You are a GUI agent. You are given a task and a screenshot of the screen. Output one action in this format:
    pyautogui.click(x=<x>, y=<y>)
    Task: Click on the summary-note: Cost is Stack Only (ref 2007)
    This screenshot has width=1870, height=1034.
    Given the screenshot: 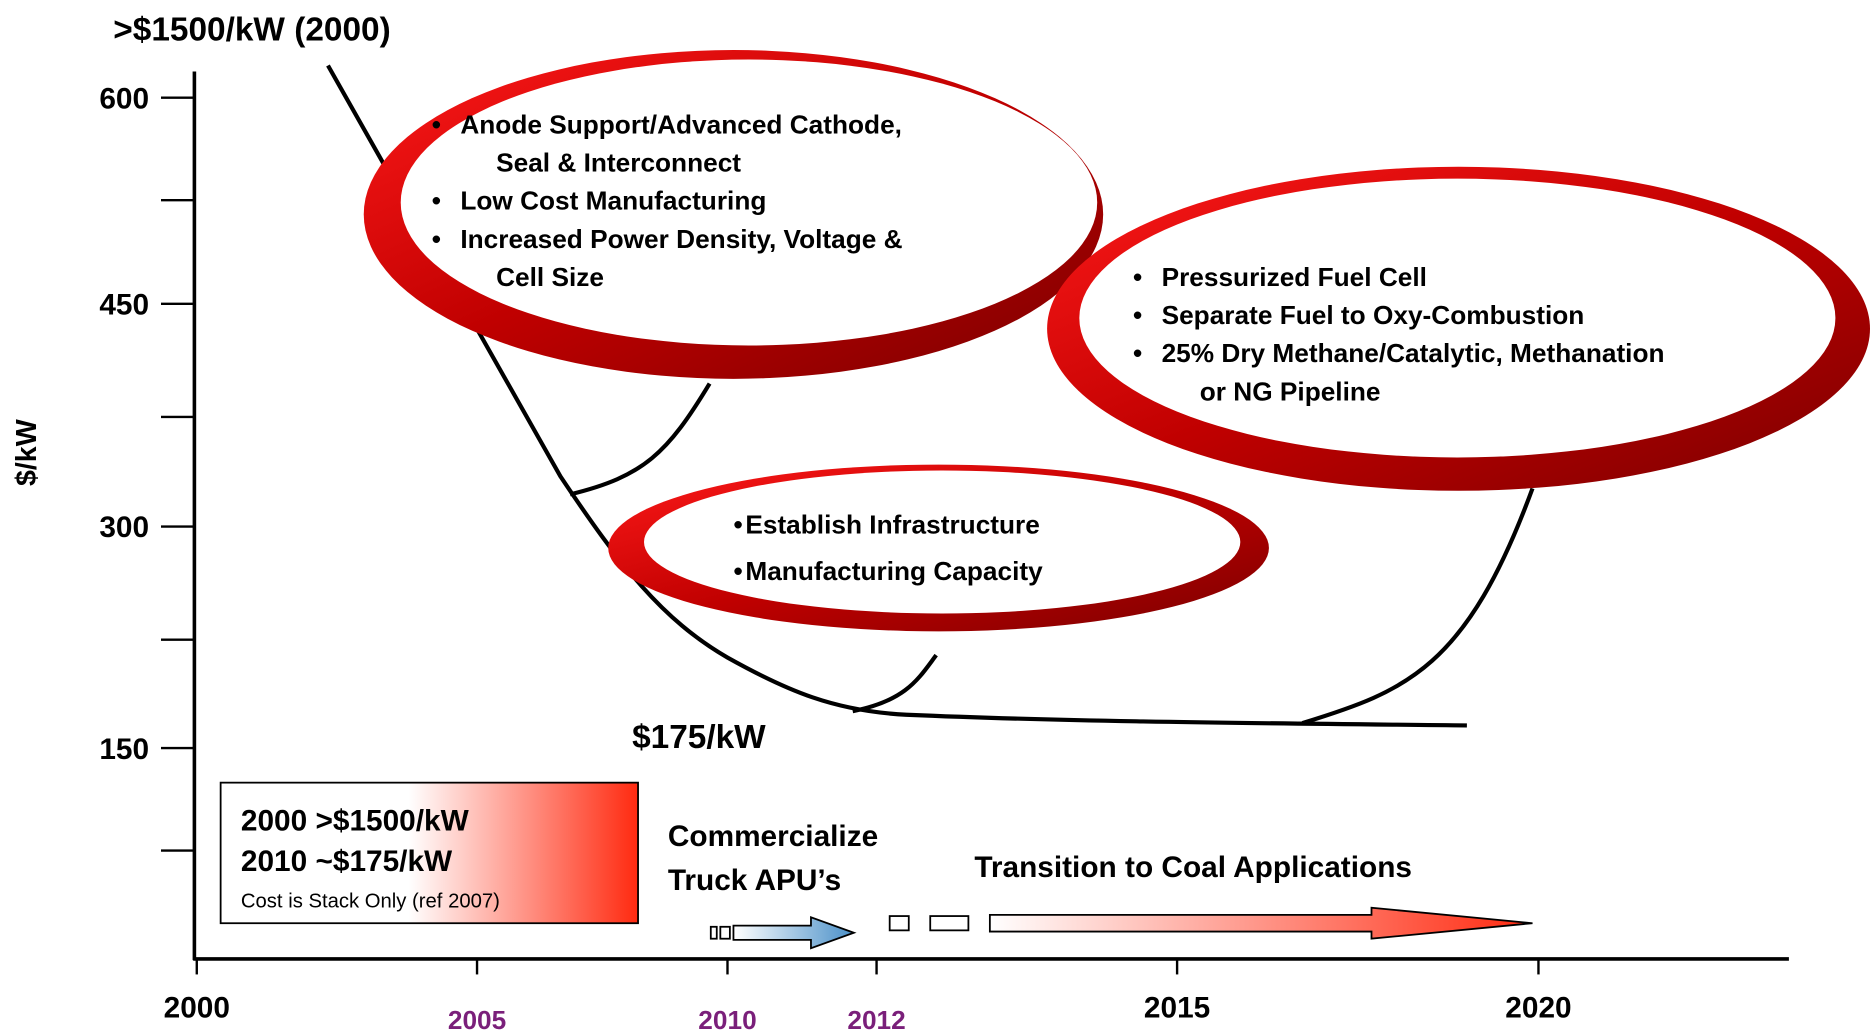 What is the action you would take?
    pyautogui.click(x=370, y=902)
    